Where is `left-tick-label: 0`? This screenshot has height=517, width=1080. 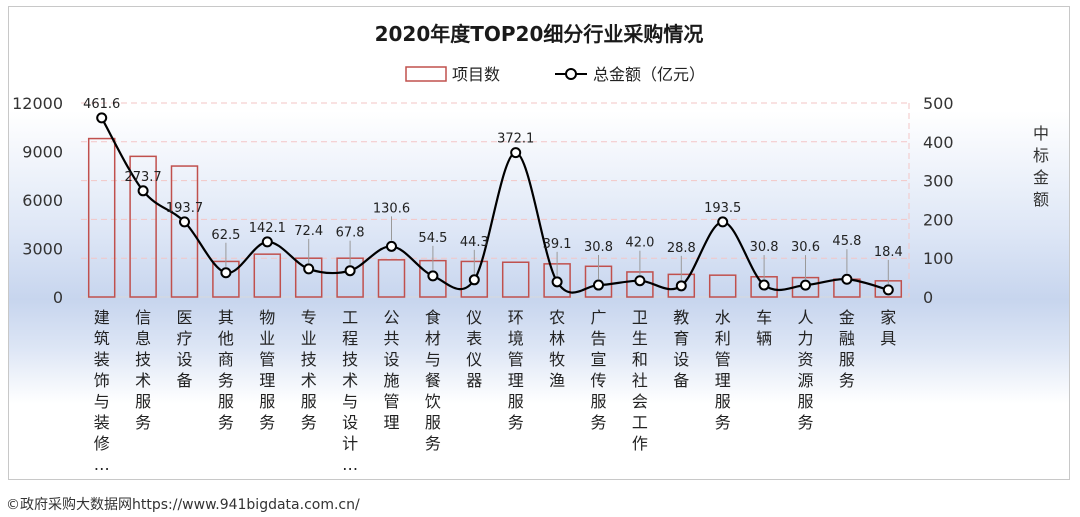
left-tick-label: 0 is located at coordinates (58, 297).